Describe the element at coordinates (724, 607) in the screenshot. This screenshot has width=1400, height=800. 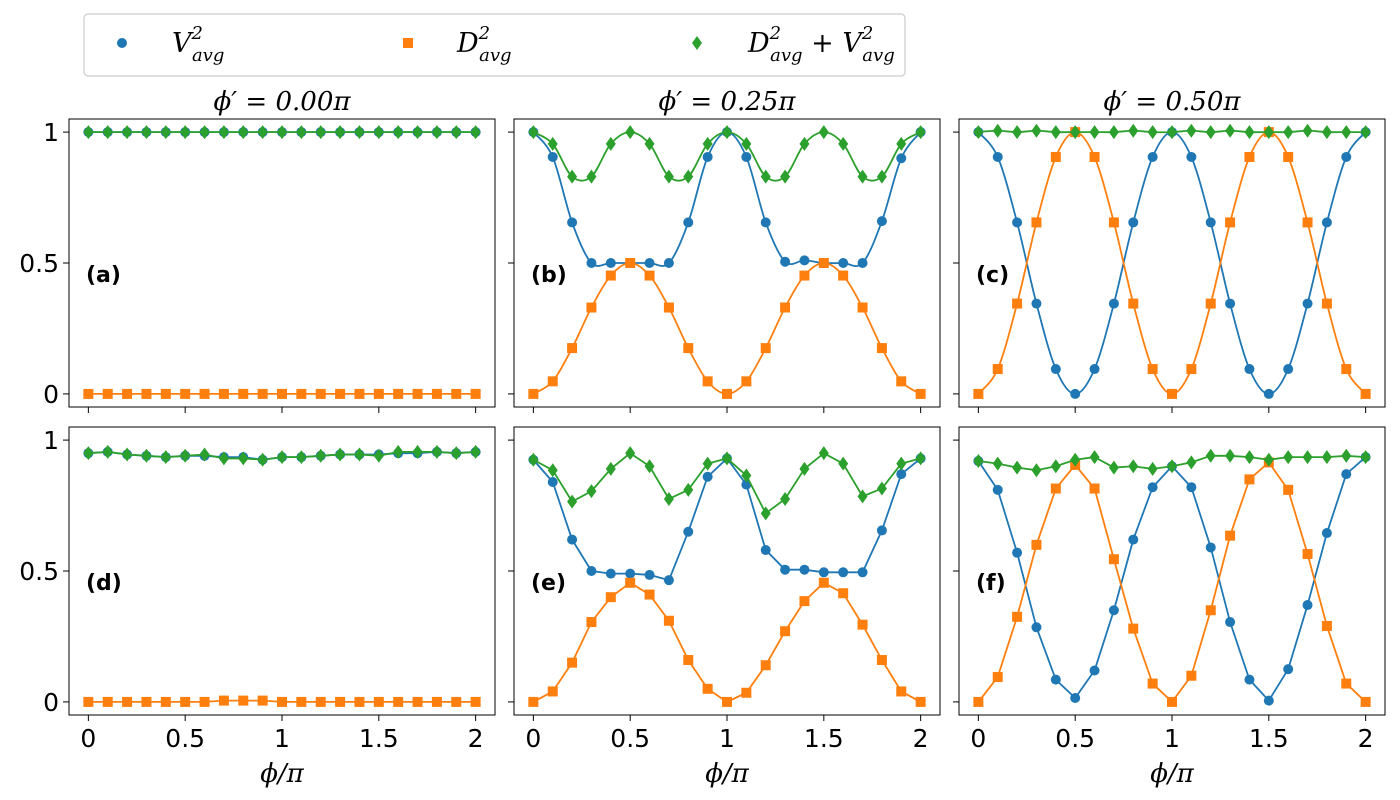
I see `panel-e: 0 0.5 1 1.5 2 (e) ϕ/π` at that location.